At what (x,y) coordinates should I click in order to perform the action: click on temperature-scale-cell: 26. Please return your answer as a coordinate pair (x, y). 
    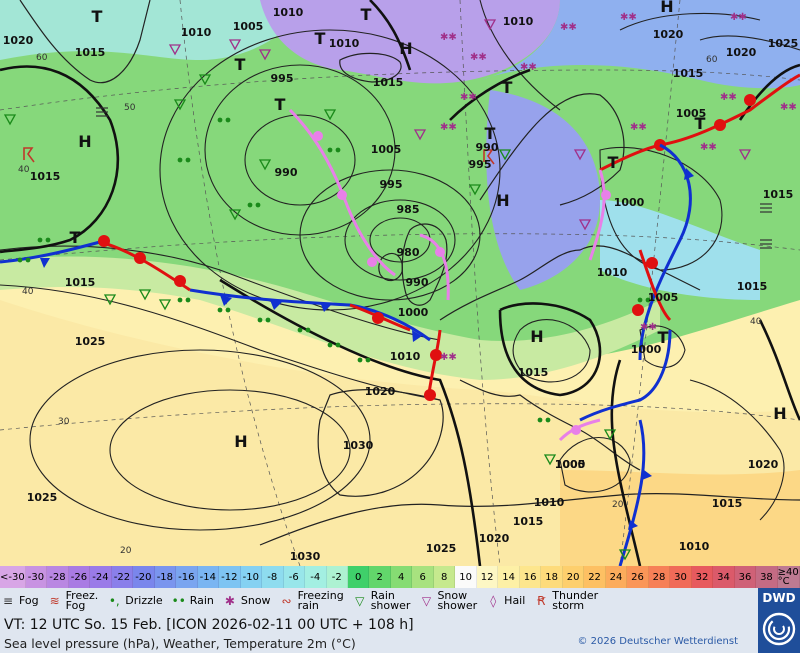
    Looking at the image, I should click on (638, 577).